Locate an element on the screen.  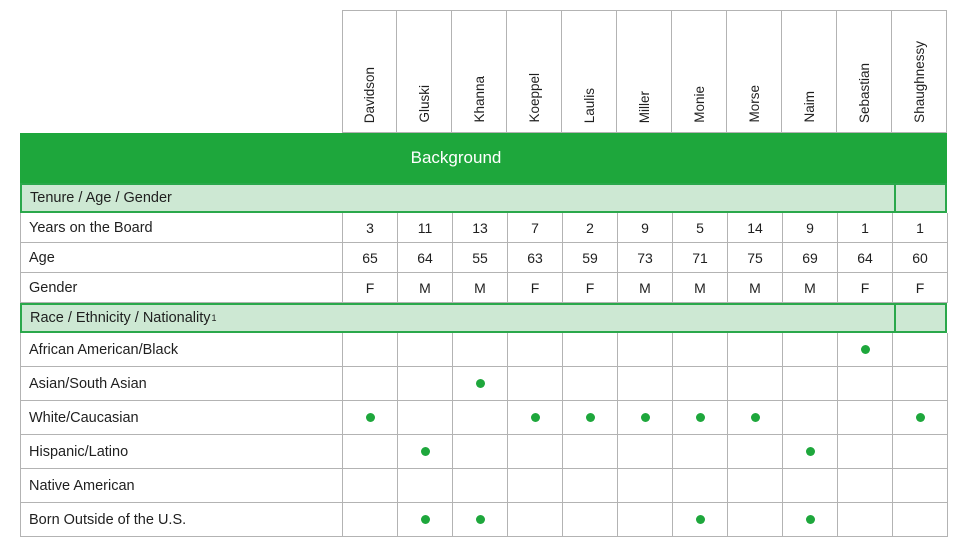
director-name: Sebastian is located at coordinates (864, 92).